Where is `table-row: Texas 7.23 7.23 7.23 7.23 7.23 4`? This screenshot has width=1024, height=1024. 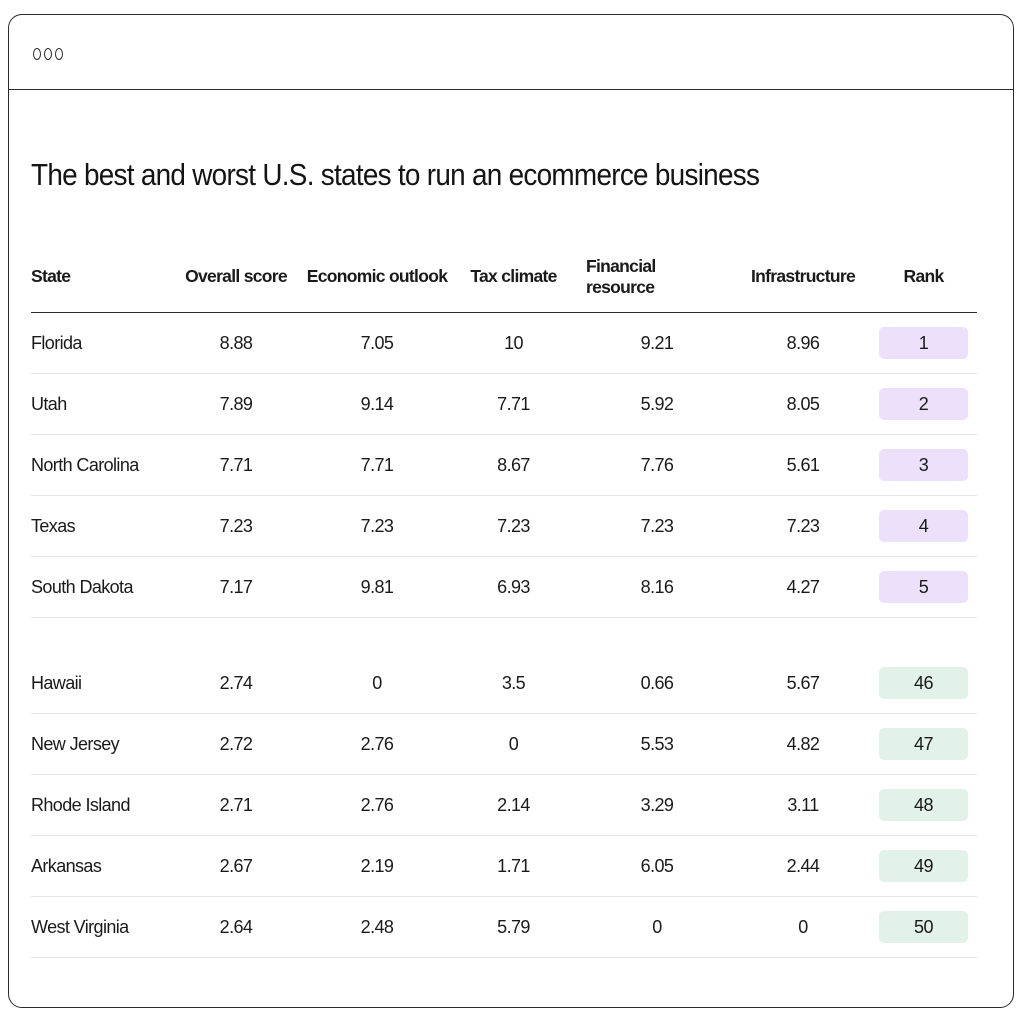 table-row: Texas 7.23 7.23 7.23 7.23 7.23 4 is located at coordinates (504, 526).